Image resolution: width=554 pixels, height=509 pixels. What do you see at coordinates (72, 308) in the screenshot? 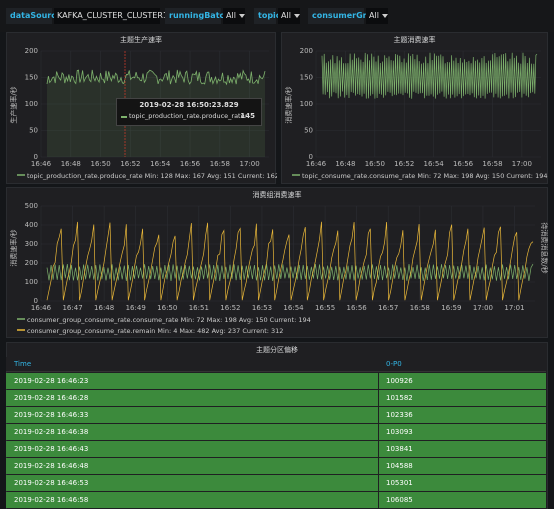
I see `x-tick-label: 16:47` at bounding box center [72, 308].